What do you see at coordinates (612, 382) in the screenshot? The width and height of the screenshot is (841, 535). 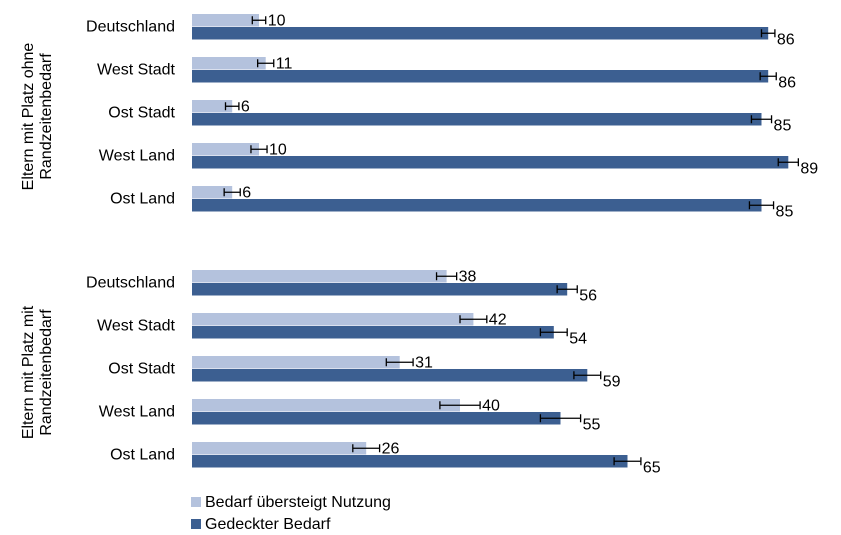 I see `data-label: 59` at bounding box center [612, 382].